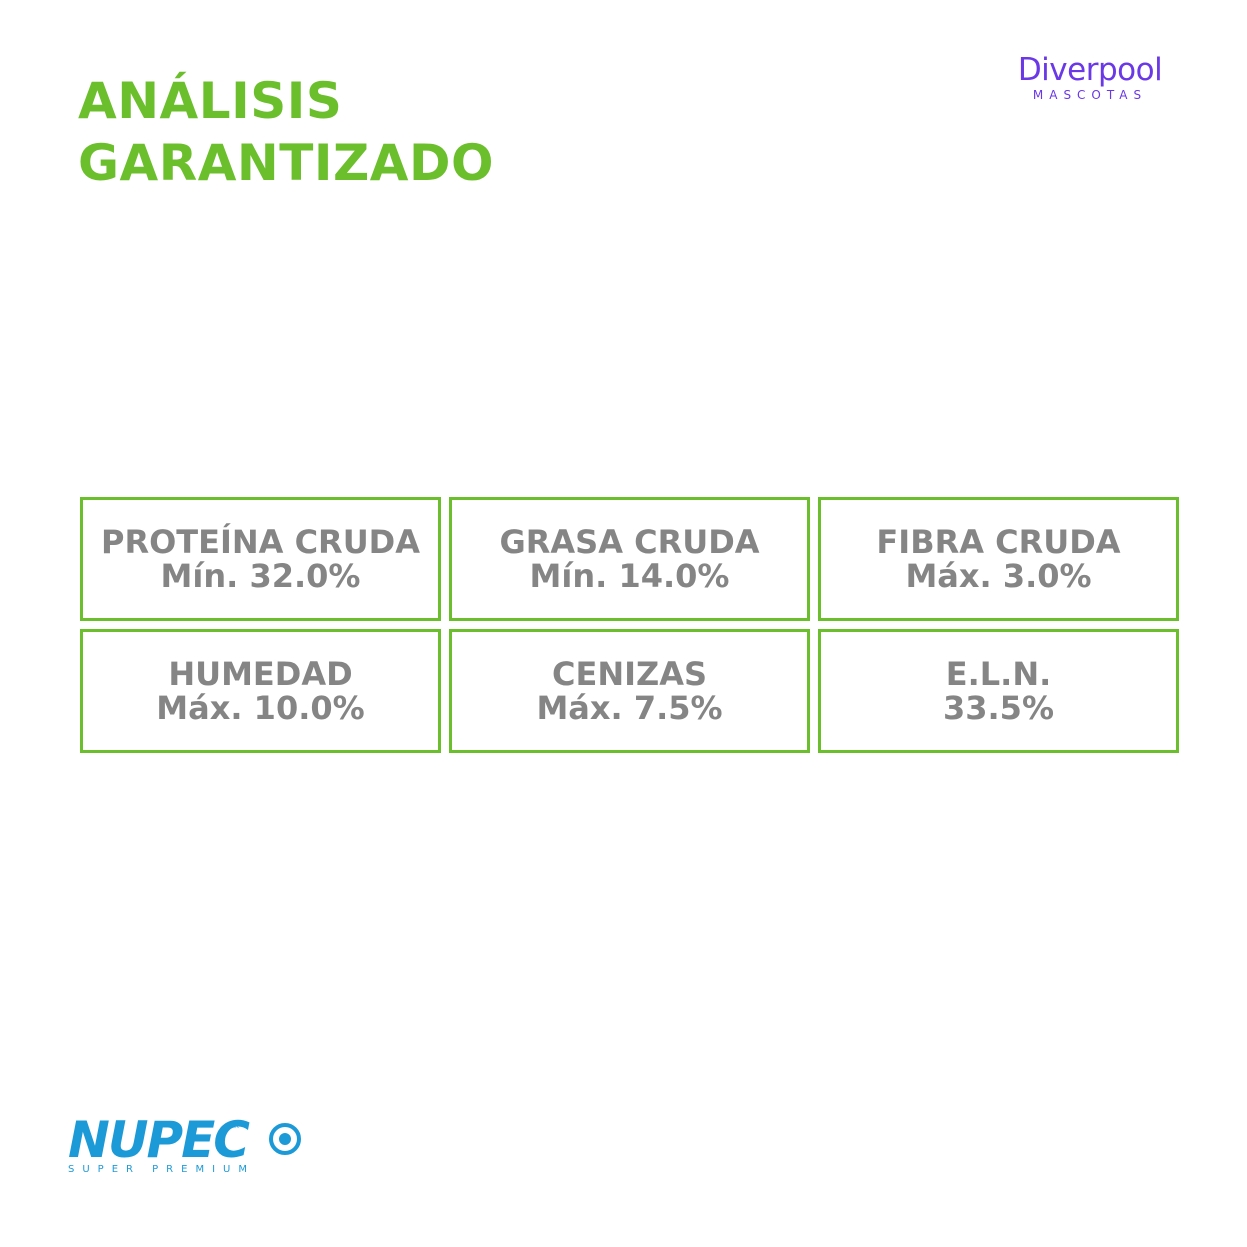 This screenshot has width=1247, height=1247. What do you see at coordinates (233, 1126) in the screenshot?
I see `logo-mark: MR` at bounding box center [233, 1126].